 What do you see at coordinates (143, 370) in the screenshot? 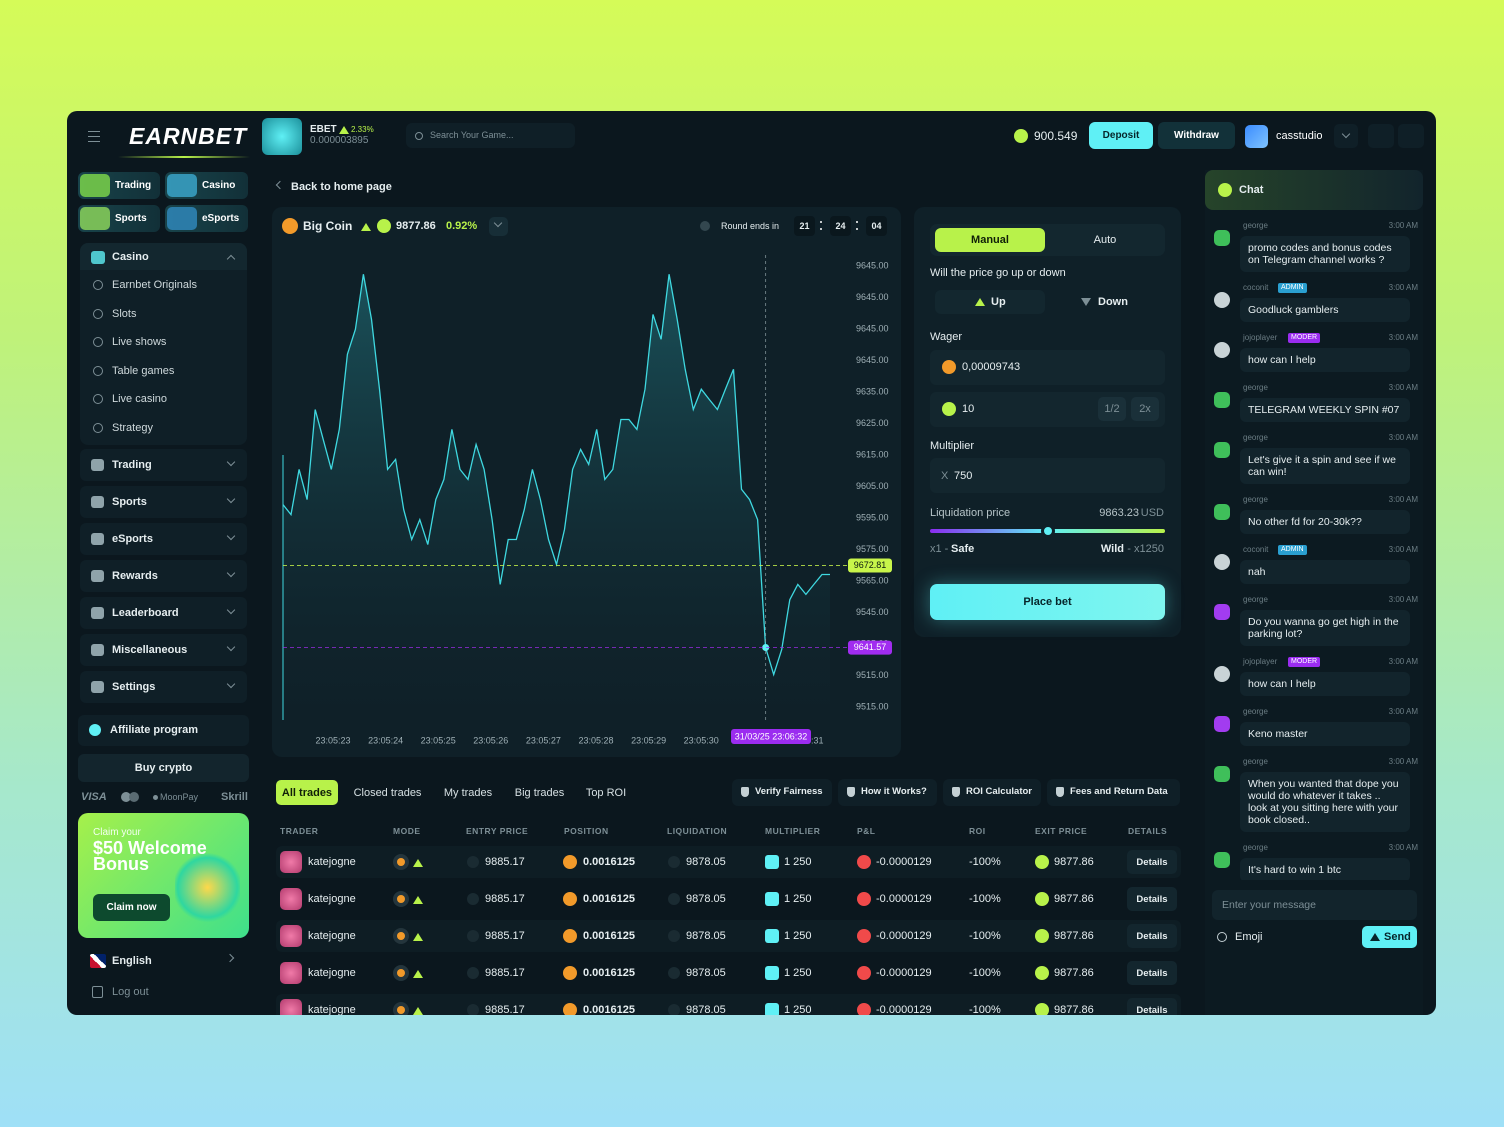
I see `casino-item: Table games` at bounding box center [143, 370].